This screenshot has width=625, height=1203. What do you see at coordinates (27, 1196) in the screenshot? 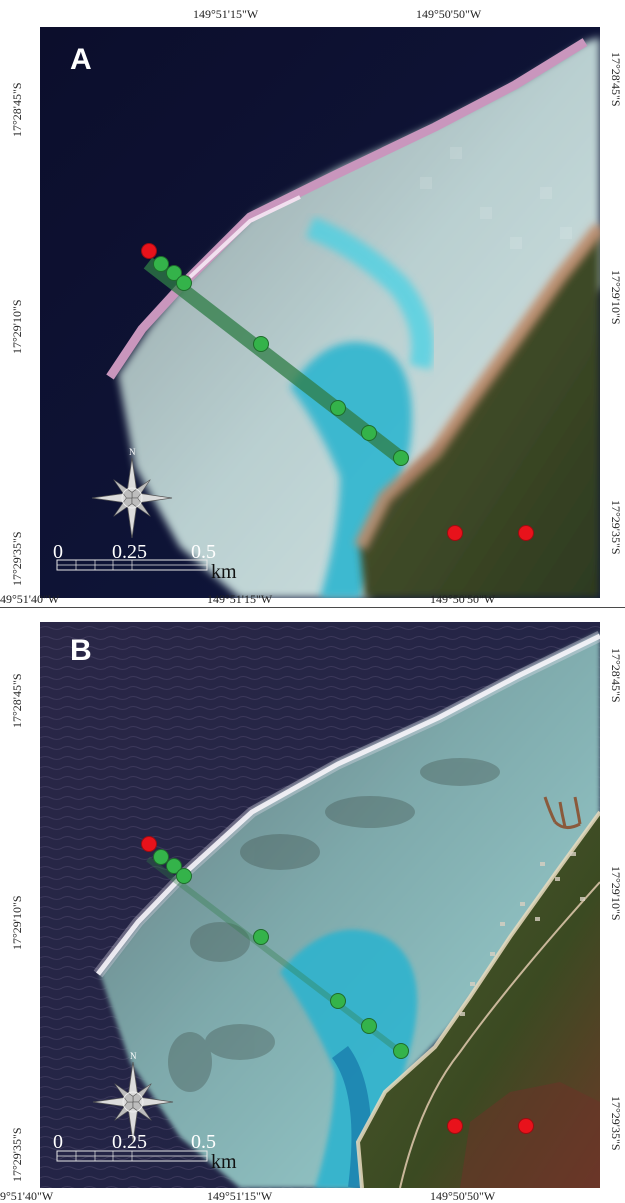
I see `bottom-lon-label: 9°51'40"W` at bounding box center [27, 1196].